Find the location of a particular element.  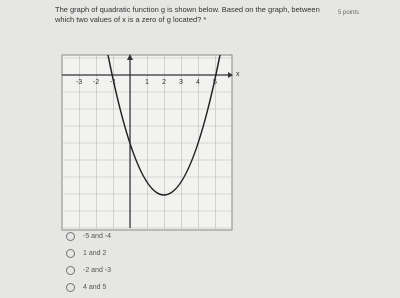

option: -2 and -3 is located at coordinates (88, 270).